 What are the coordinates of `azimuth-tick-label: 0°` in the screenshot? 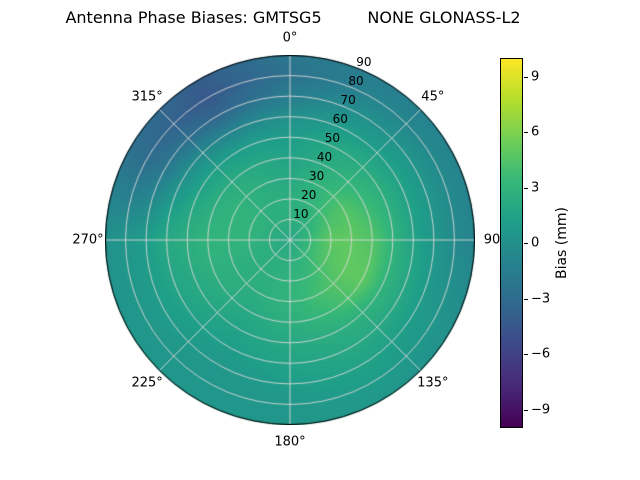 It's located at (290, 38).